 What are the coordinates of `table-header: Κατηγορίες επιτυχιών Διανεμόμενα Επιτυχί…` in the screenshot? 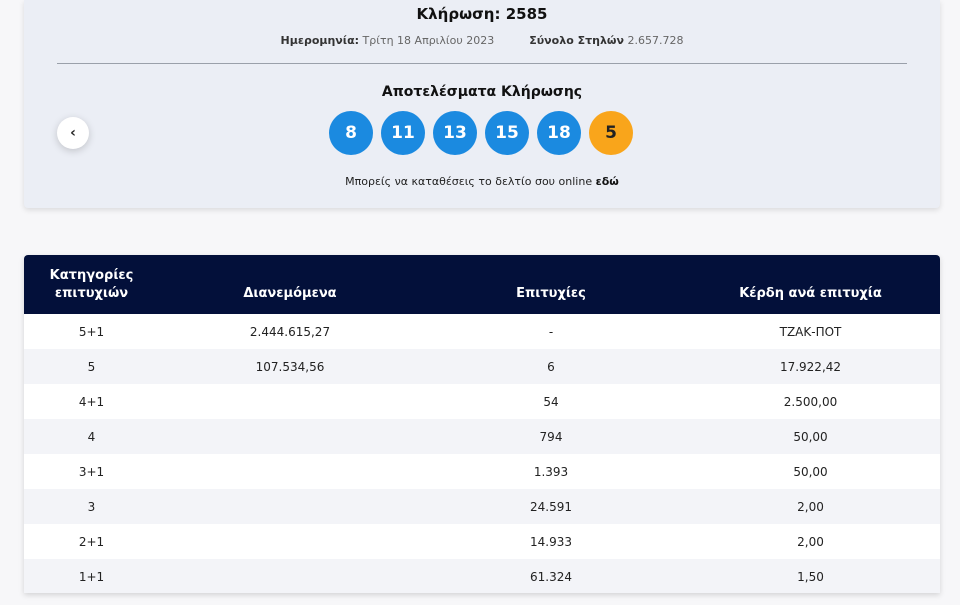 It's located at (482, 284).